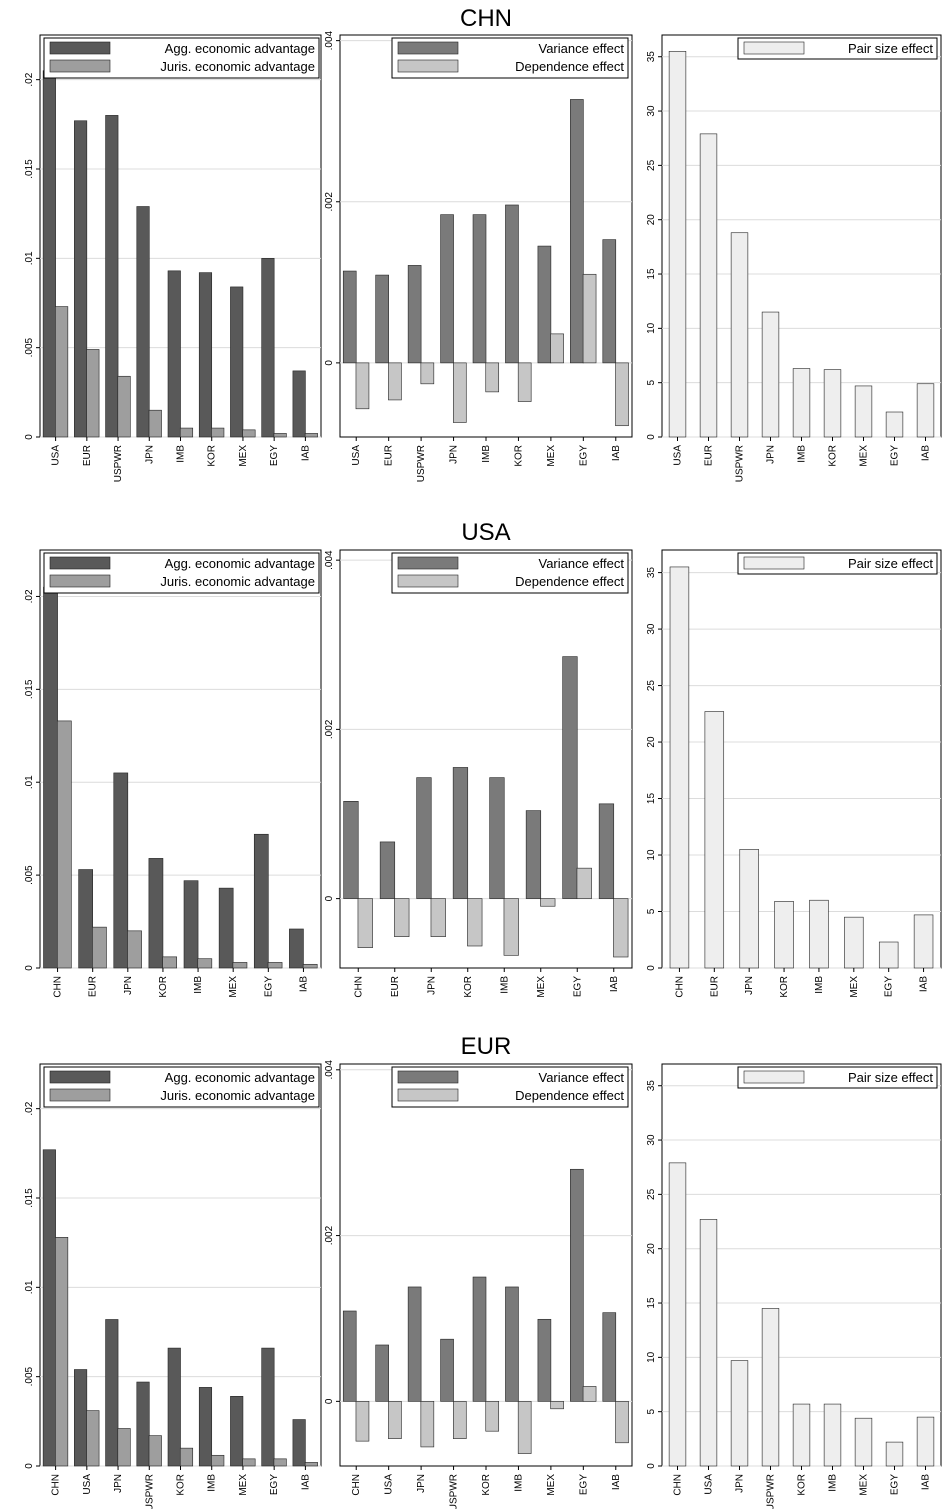  I want to click on bar-juris-economic-advantage-jpn, so click(134, 949).